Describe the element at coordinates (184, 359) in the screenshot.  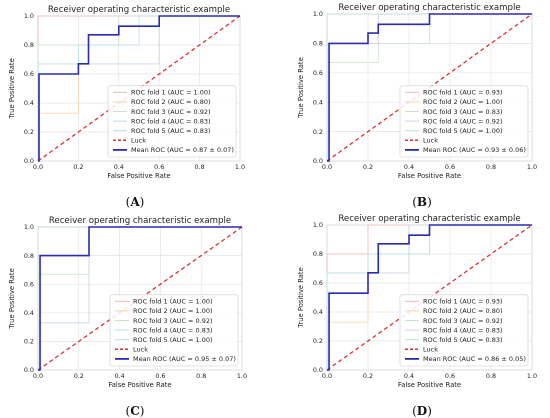
I see `legend-entry: Mean ROC (AUC = 0.95 ± 0.07)` at that location.